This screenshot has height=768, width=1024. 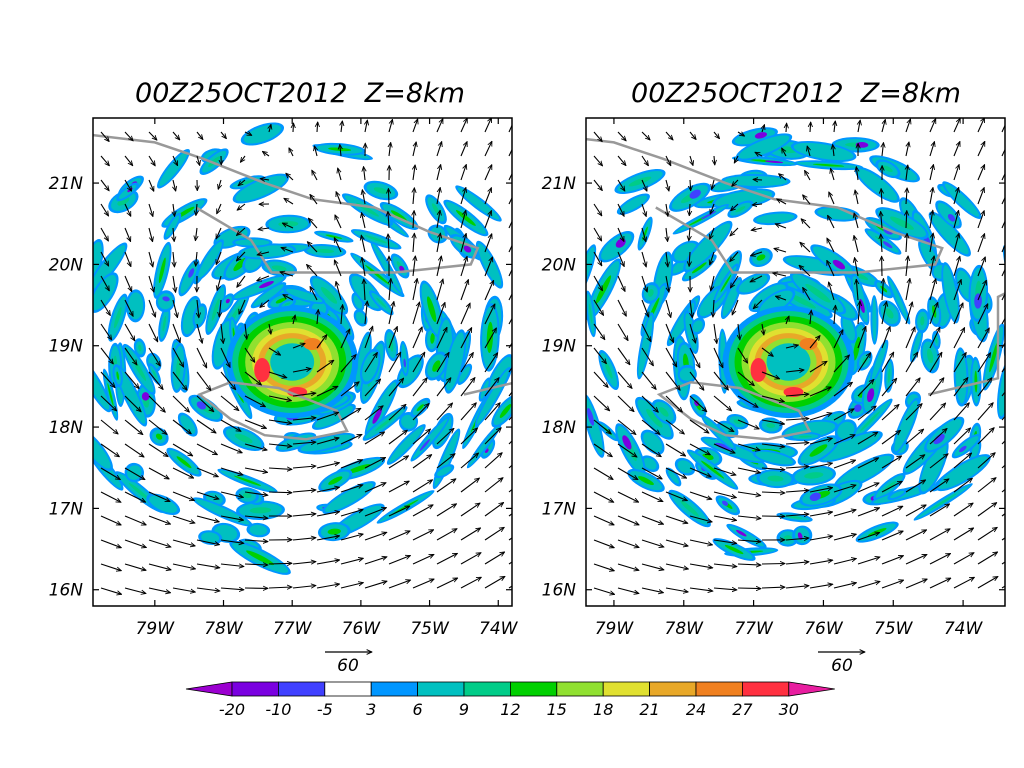 I want to click on eyewall, so click(x=788, y=362).